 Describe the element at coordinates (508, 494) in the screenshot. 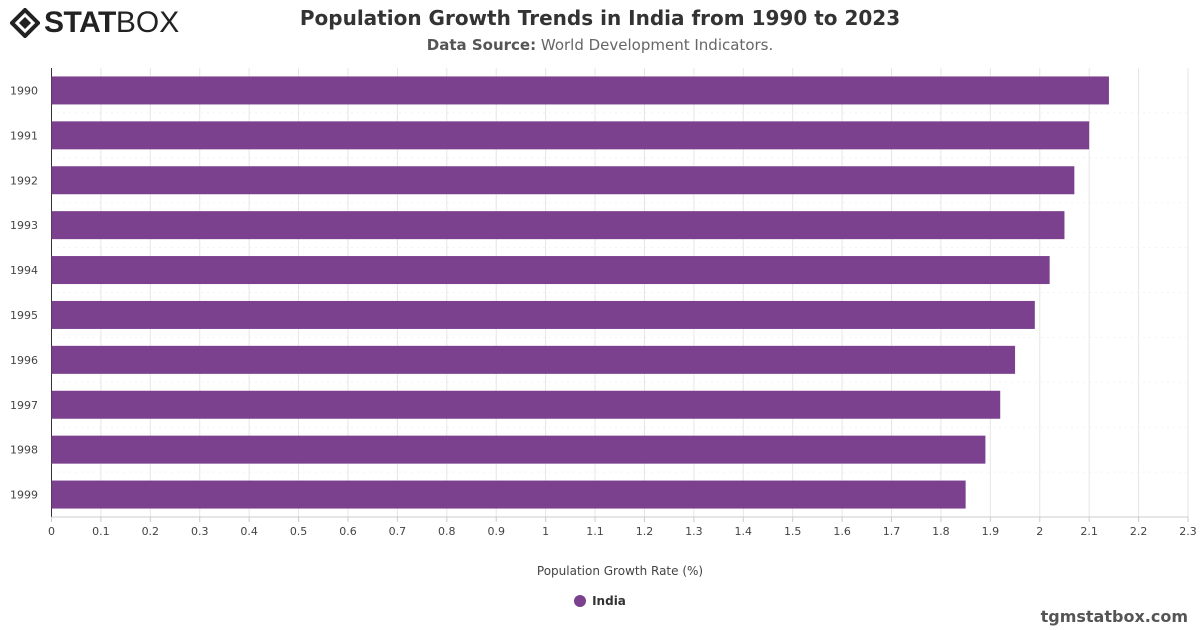

I see `bar-1999` at that location.